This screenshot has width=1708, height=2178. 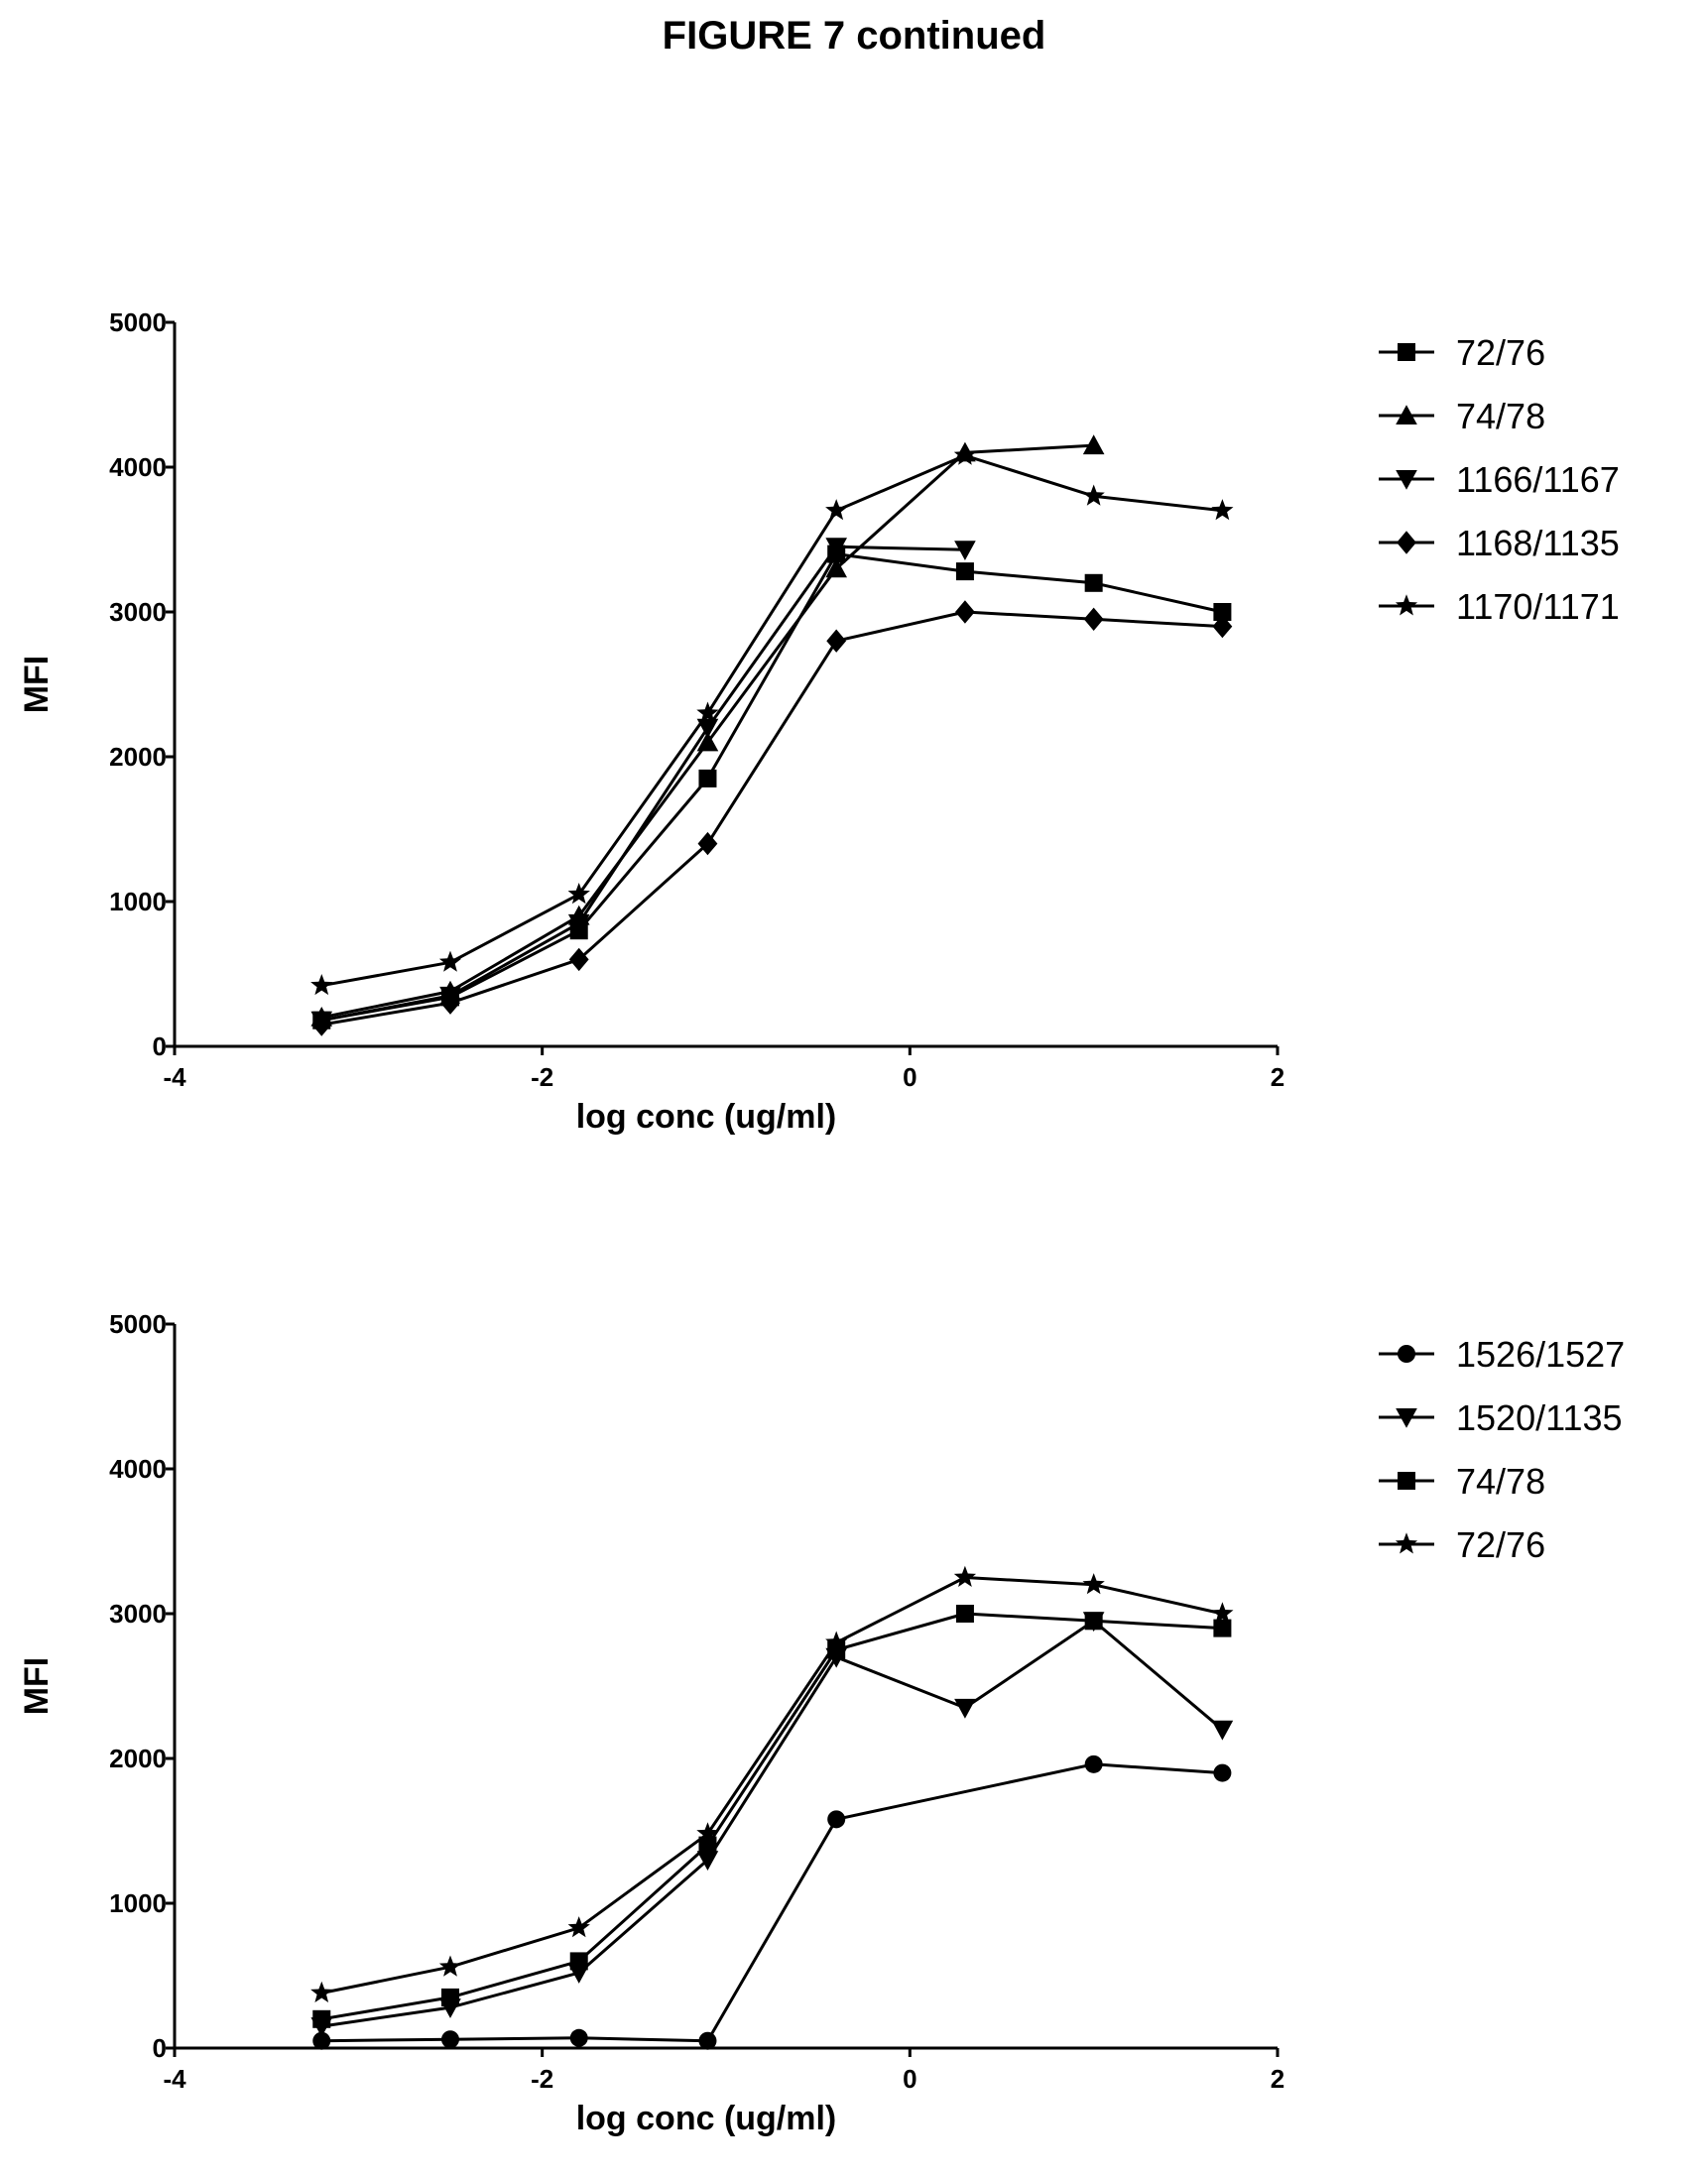 I want to click on y-axis-title: MFI, so click(x=37, y=685).